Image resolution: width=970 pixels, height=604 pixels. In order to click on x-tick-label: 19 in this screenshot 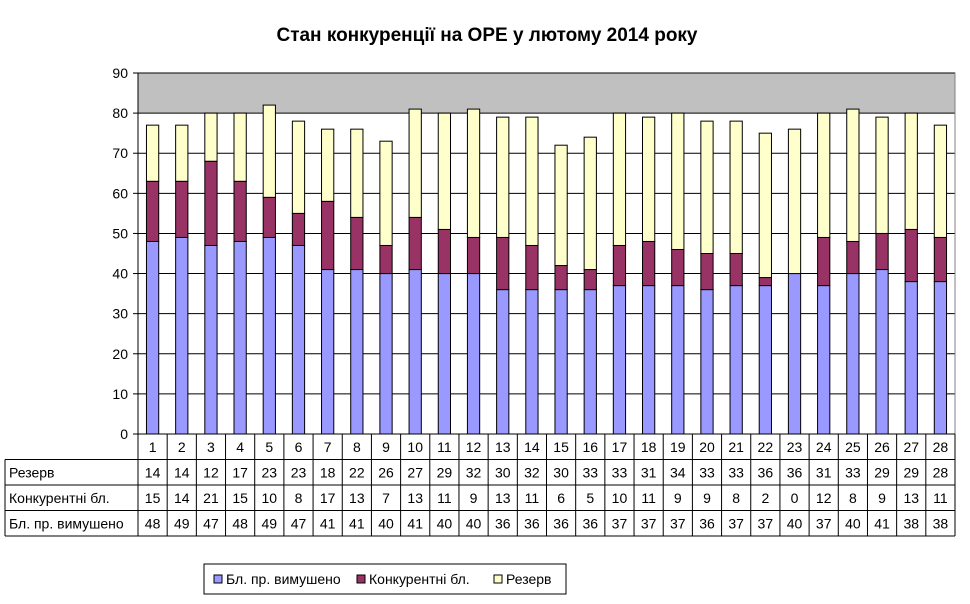, I will do `click(678, 447)`.